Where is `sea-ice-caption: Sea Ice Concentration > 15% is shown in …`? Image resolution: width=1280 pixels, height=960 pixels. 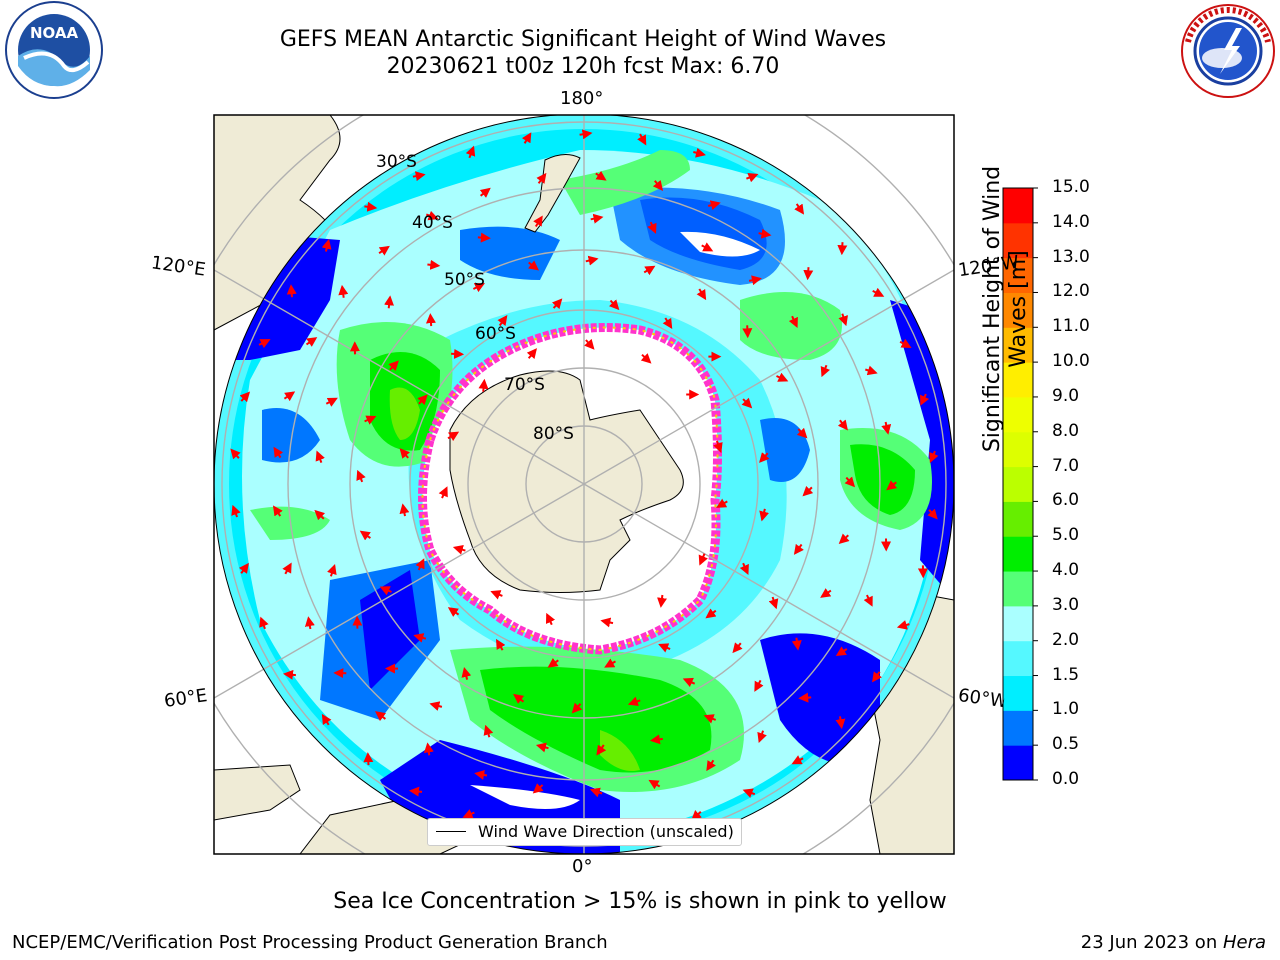 sea-ice-caption: Sea Ice Concentration > 15% is shown in … is located at coordinates (640, 901).